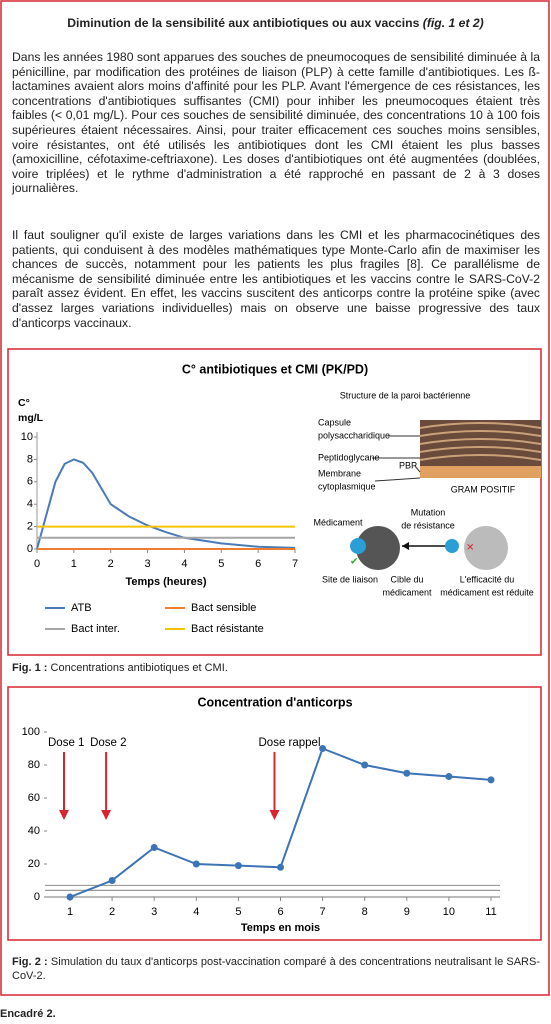 The image size is (551, 1024). What do you see at coordinates (34, 765) in the screenshot?
I see `y-tick-label: 80` at bounding box center [34, 765].